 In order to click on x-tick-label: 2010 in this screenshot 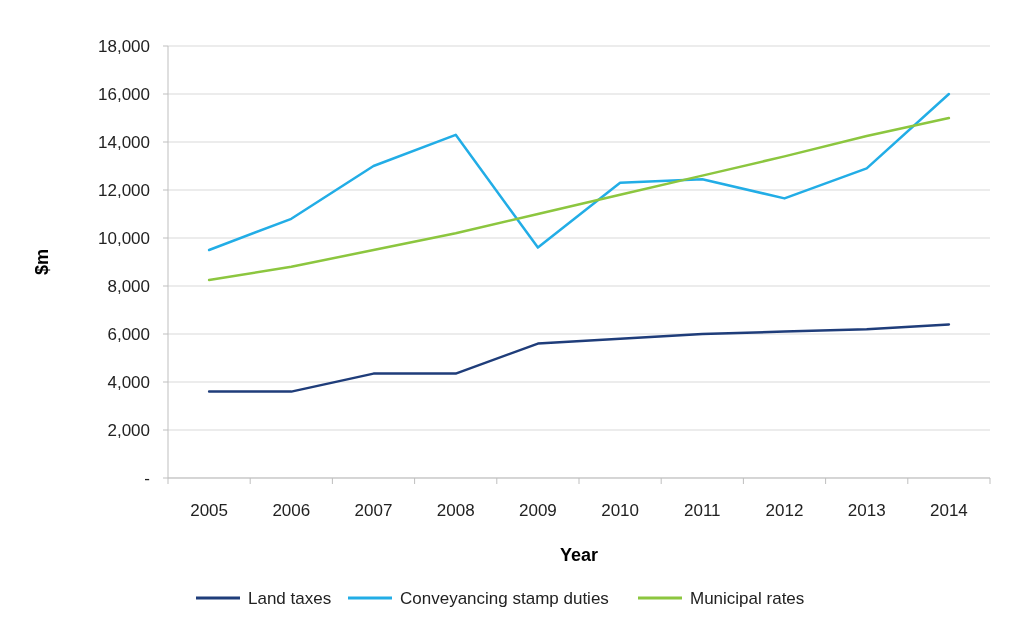, I will do `click(620, 510)`.